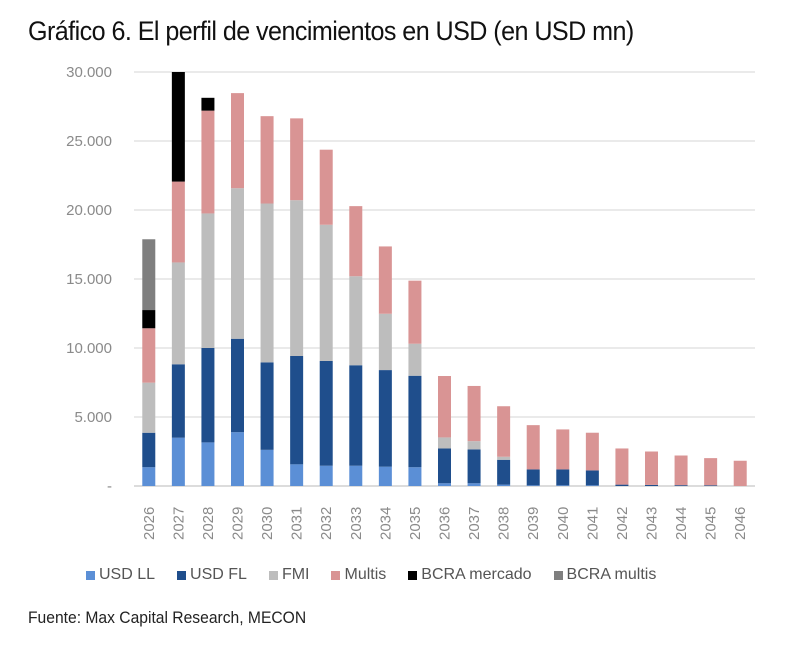  Describe the element at coordinates (711, 485) in the screenshot. I see `bar-usd-fl-2045` at that location.